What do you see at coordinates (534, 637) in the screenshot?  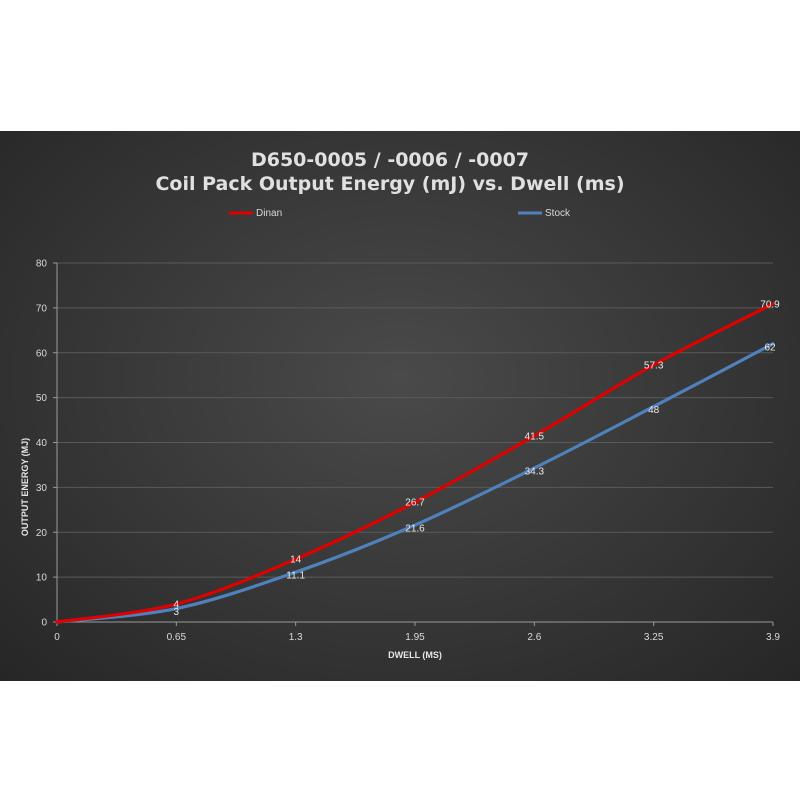 I see `x-tick-label: 2.6` at bounding box center [534, 637].